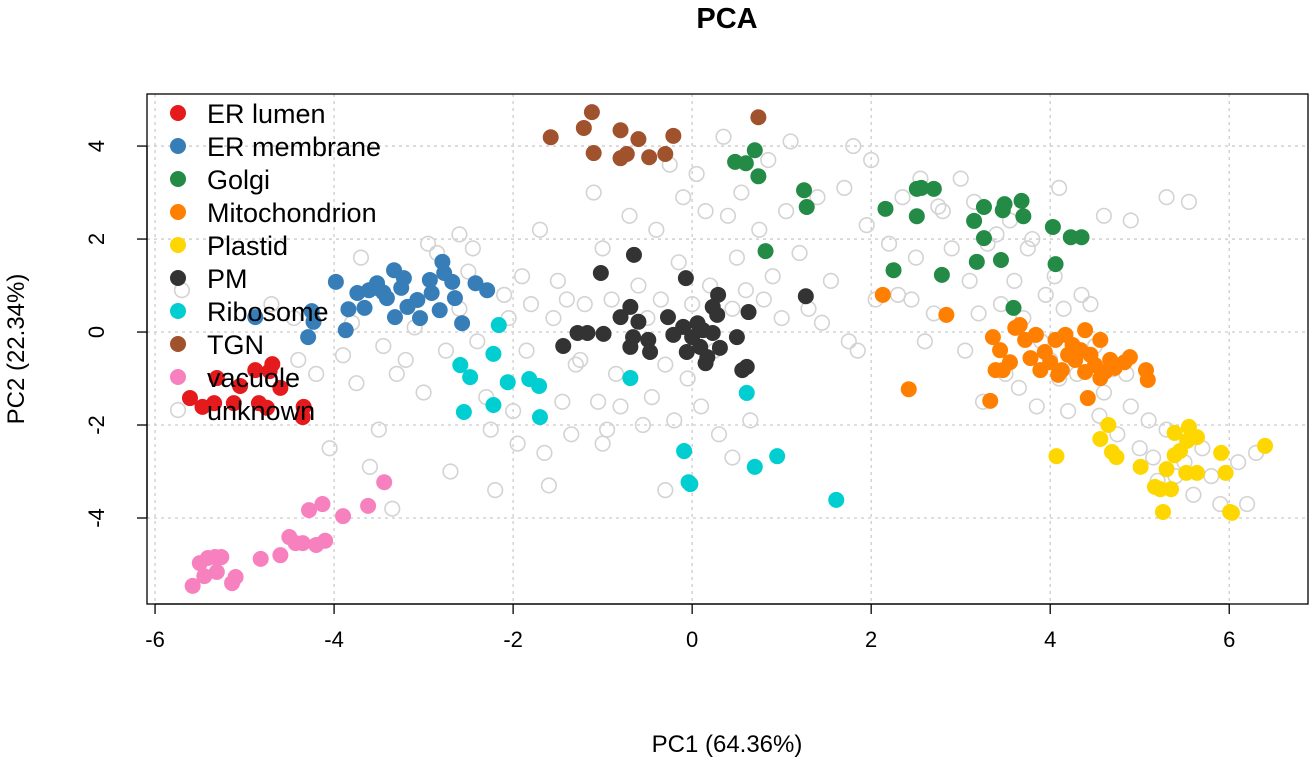 The image size is (1310, 759). What do you see at coordinates (727, 744) in the screenshot?
I see `x-axis-label: PC1 (64.36%)` at bounding box center [727, 744].